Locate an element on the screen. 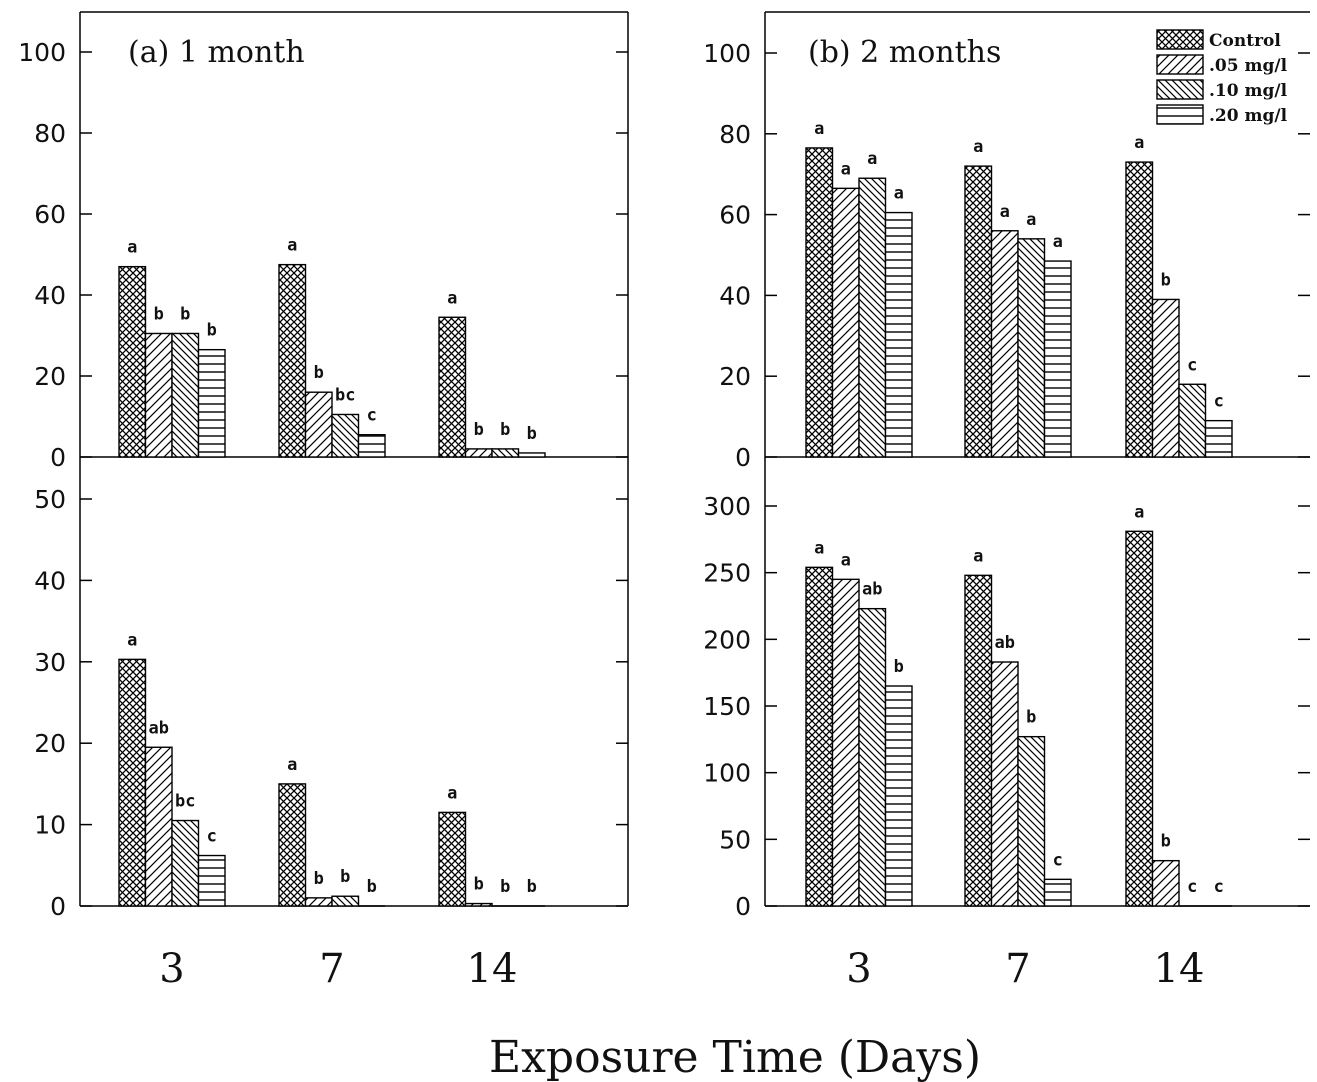  legend-label: Control is located at coordinates (1245, 41).